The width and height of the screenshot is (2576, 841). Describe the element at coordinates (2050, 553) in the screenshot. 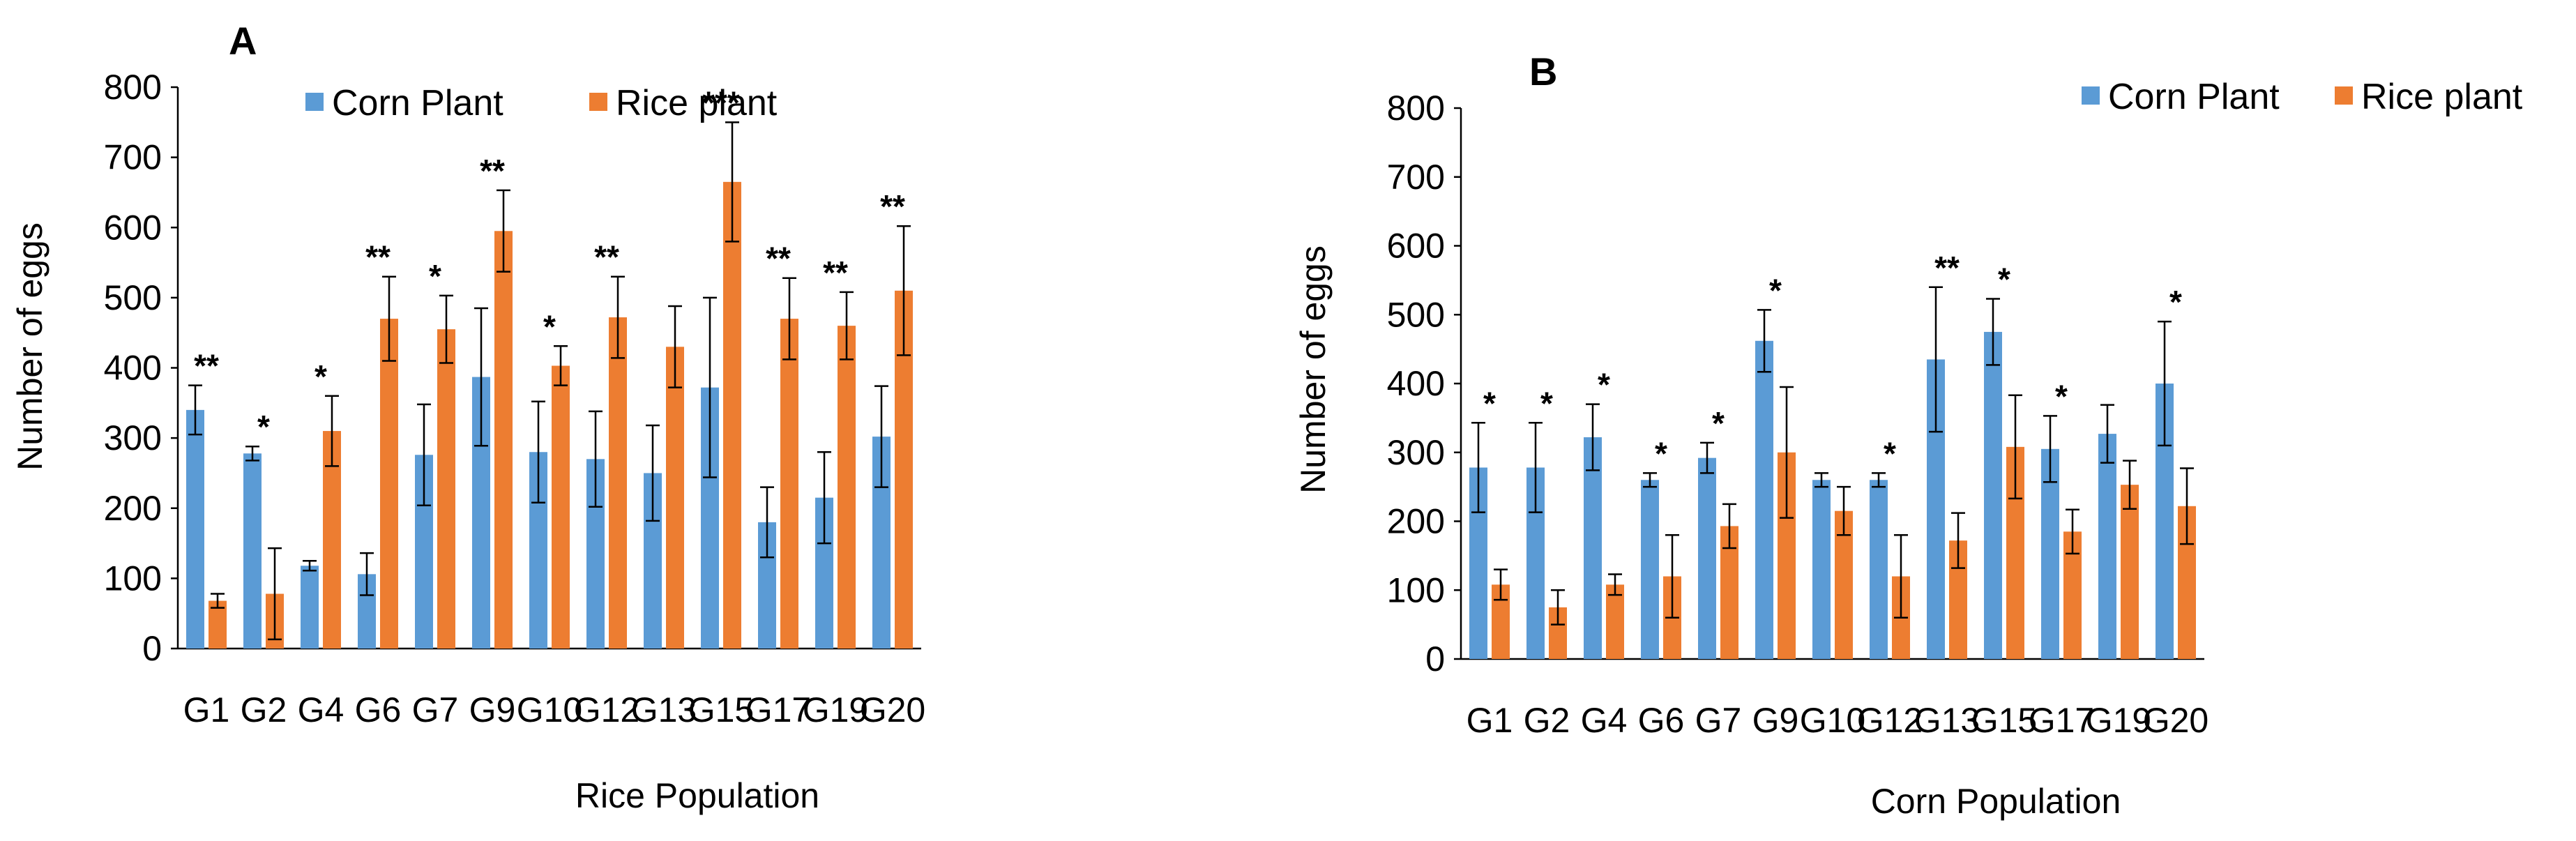

I see `panel-b-bar-corn-g17` at that location.